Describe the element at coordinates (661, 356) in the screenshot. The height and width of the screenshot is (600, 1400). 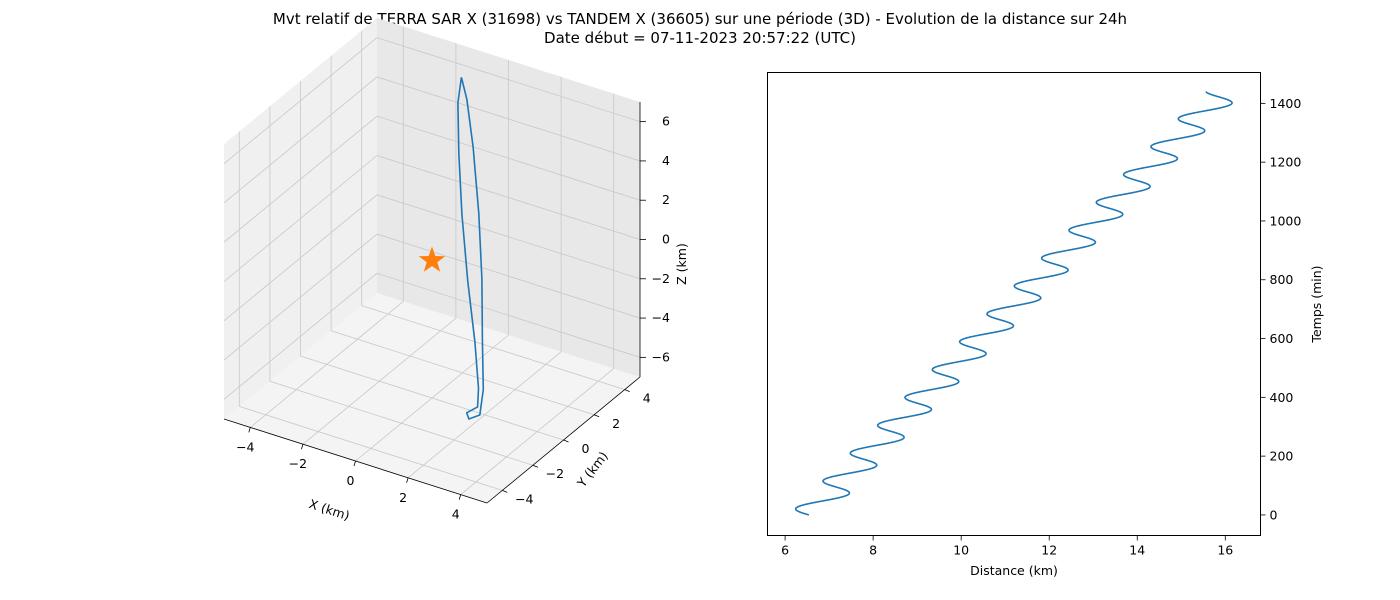
I see `z-tick-label: −6` at that location.